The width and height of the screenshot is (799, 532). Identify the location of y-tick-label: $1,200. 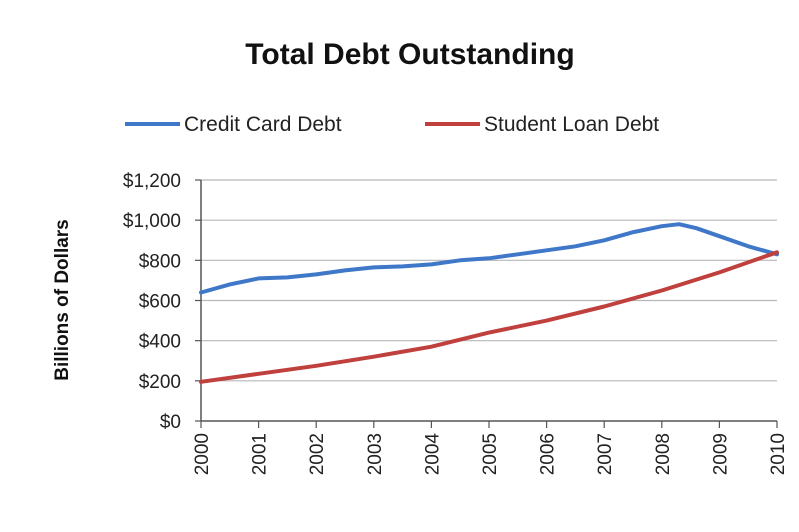
(152, 181).